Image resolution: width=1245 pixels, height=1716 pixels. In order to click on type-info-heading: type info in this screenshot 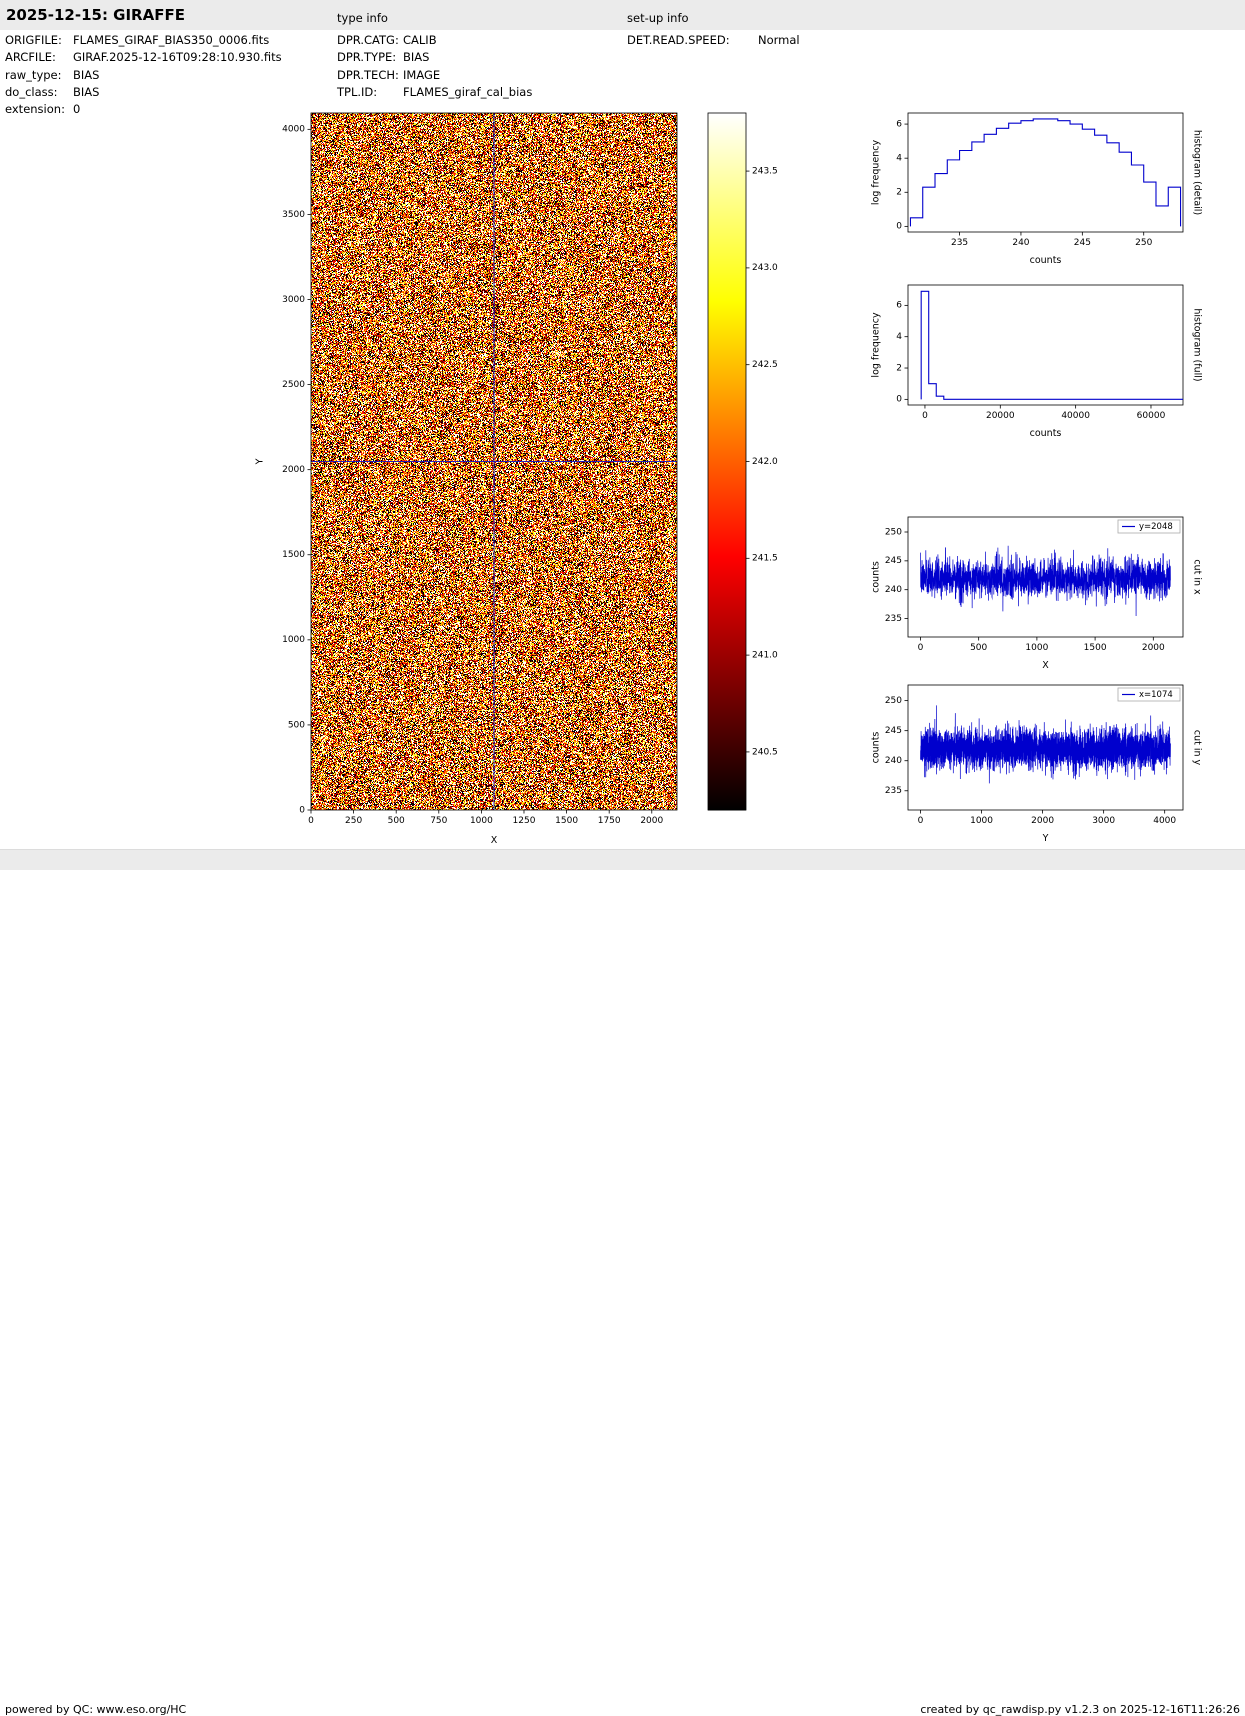, I will do `click(362, 18)`.